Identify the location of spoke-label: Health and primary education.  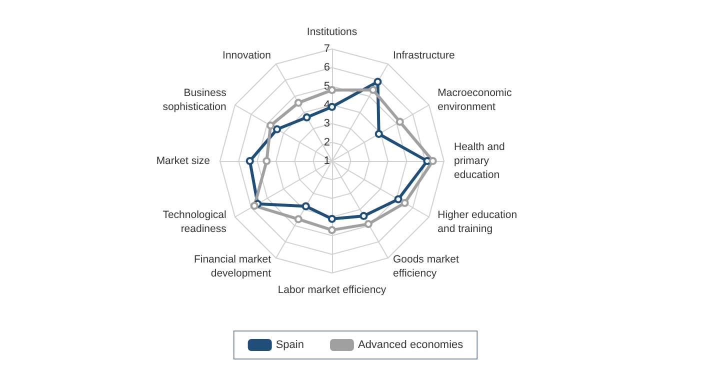
(479, 161).